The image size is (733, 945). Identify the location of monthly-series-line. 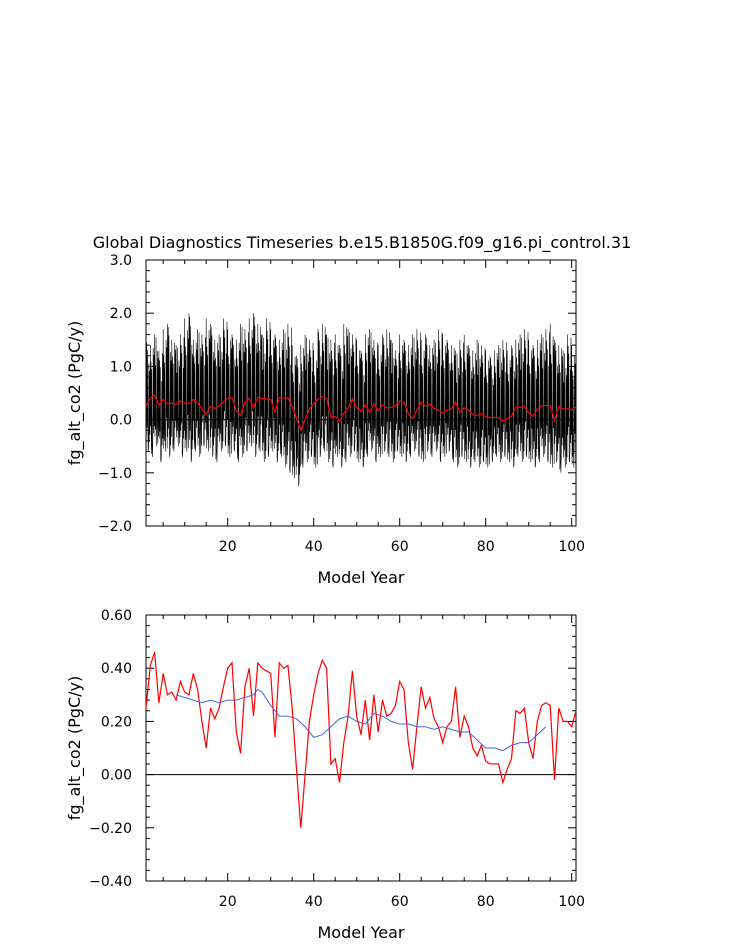
(360, 400).